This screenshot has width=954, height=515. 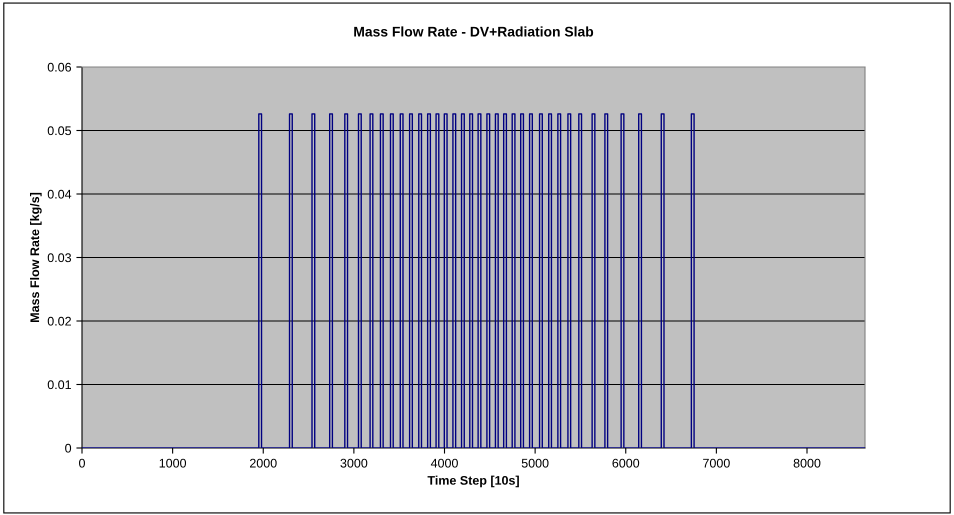 What do you see at coordinates (36, 257) in the screenshot?
I see `y-axis-title: Mass Flow Rate [kg/s]` at bounding box center [36, 257].